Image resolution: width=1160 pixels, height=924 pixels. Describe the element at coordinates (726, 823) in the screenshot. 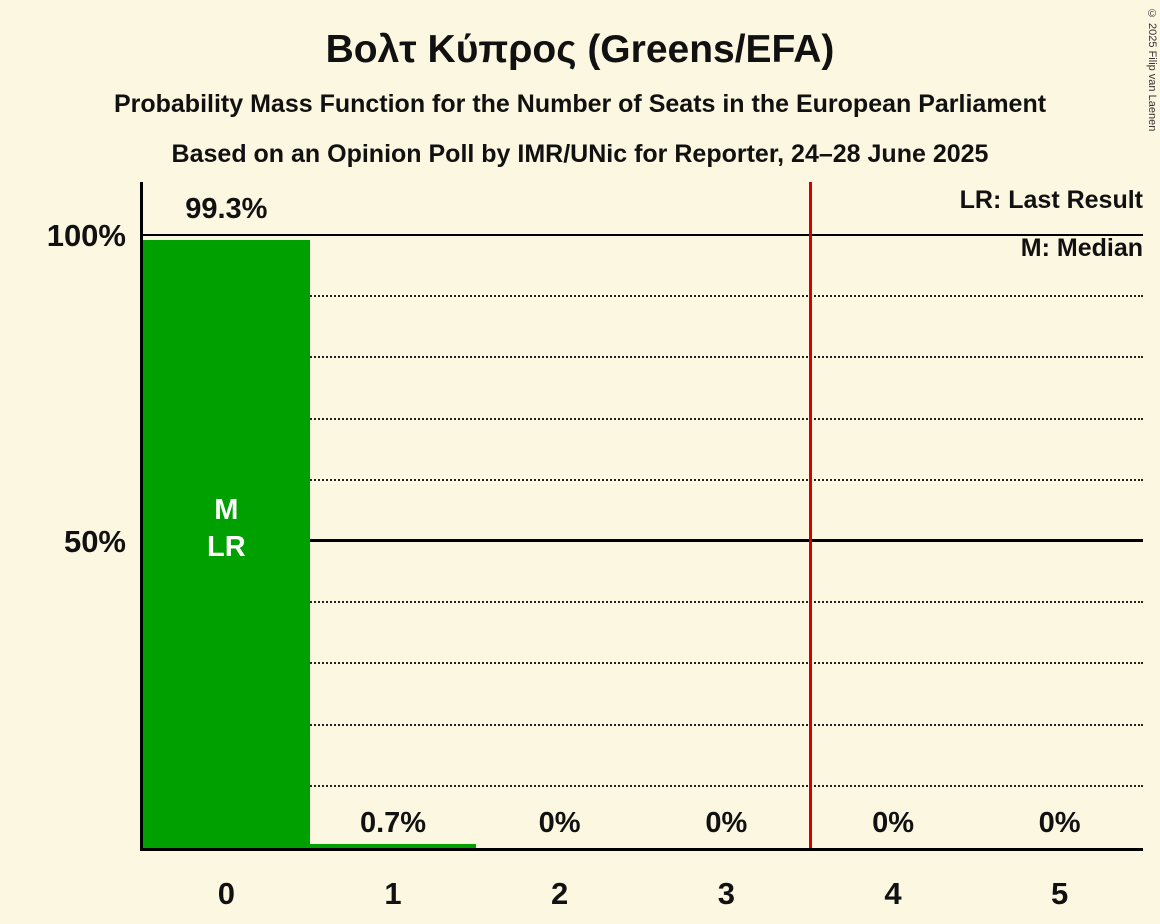

I see `value-label-3: 0%` at that location.